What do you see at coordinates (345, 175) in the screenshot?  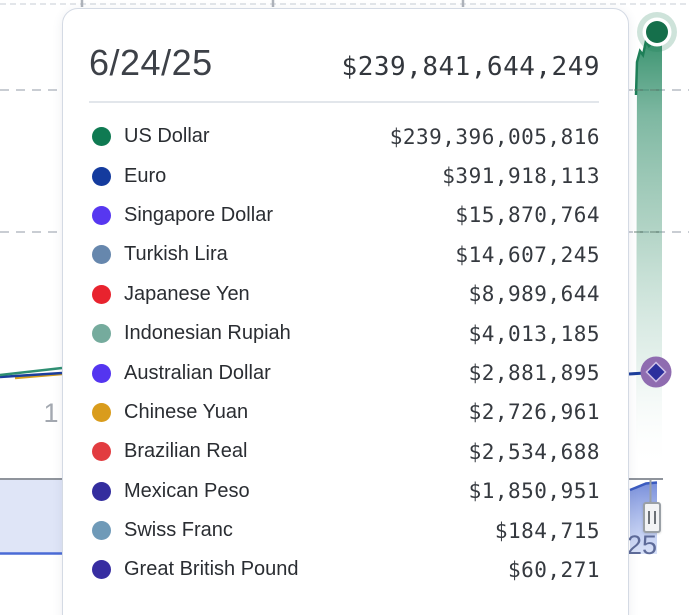 I see `tooltip-row: Euro $391,918,113` at bounding box center [345, 175].